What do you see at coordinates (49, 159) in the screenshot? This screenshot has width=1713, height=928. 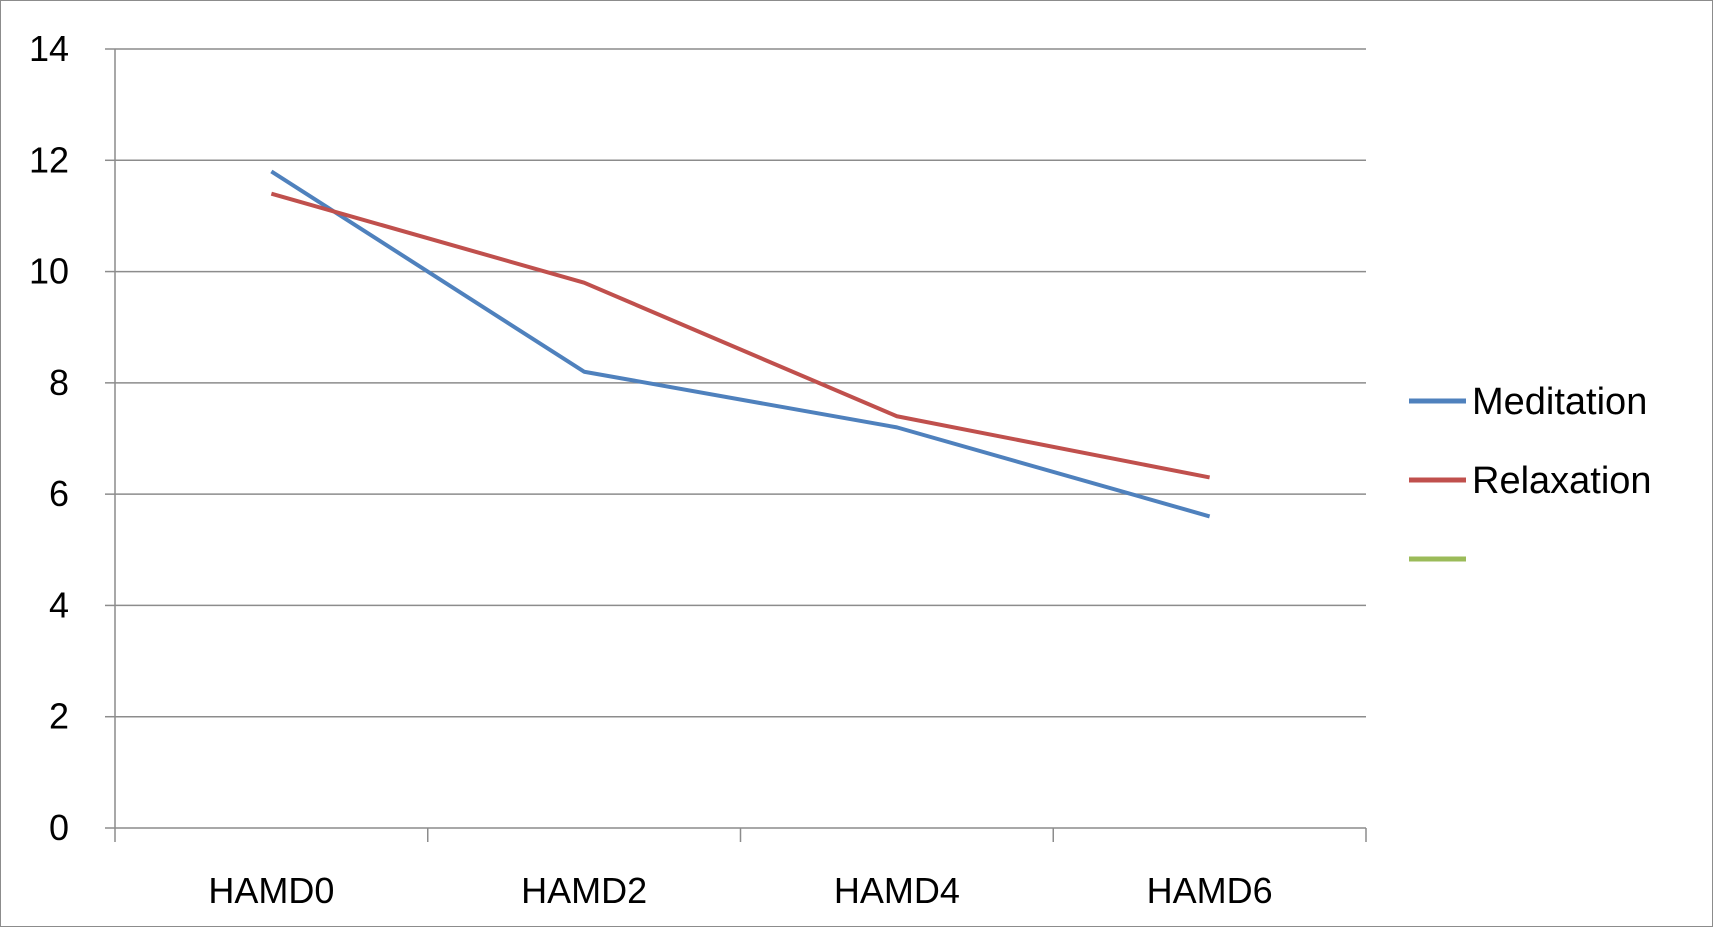 I see `y-tick-label: 12` at bounding box center [49, 159].